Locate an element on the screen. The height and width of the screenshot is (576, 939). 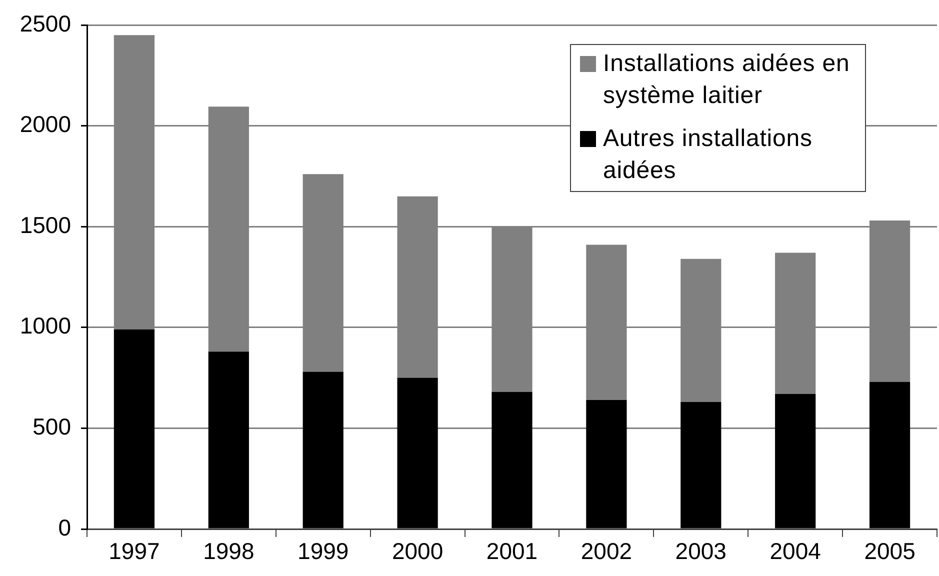
x-tick-label: 2000 is located at coordinates (418, 551).